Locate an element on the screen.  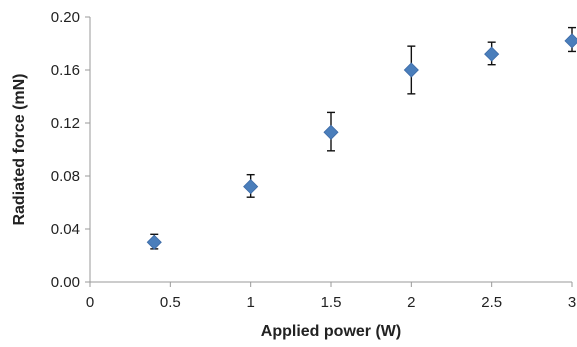
y-tick-label: 0.16 is located at coordinates (65, 70).